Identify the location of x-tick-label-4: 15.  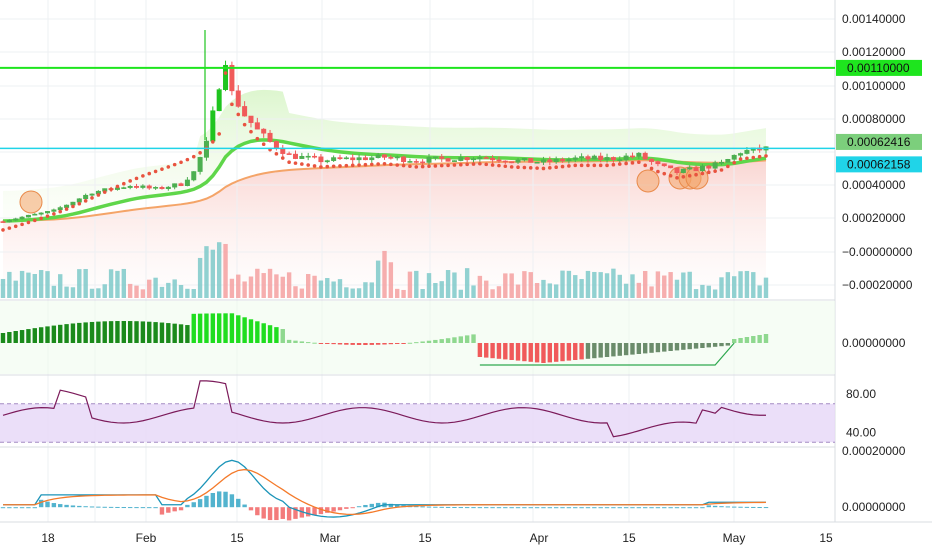
(425, 538).